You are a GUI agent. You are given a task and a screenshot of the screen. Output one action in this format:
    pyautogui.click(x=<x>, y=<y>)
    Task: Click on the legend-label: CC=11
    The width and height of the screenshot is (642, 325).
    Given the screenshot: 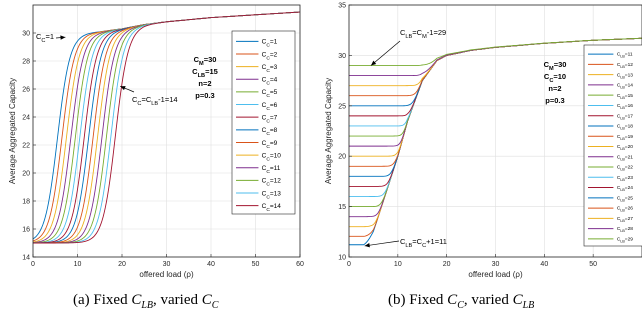 What is the action you would take?
    pyautogui.click(x=271, y=170)
    